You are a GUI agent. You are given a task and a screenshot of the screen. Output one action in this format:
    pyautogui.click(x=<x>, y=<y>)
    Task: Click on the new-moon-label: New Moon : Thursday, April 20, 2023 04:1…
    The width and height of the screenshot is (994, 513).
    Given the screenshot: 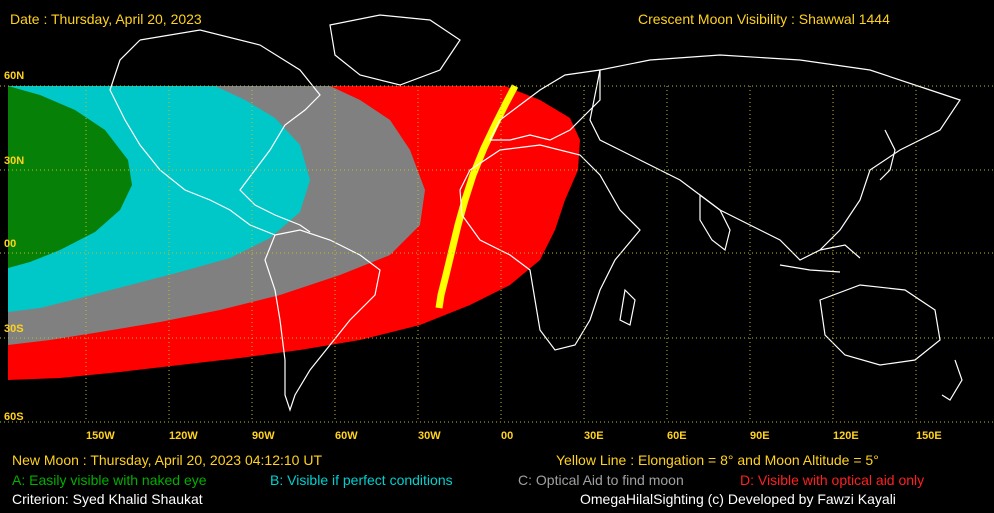 What is the action you would take?
    pyautogui.click(x=167, y=460)
    